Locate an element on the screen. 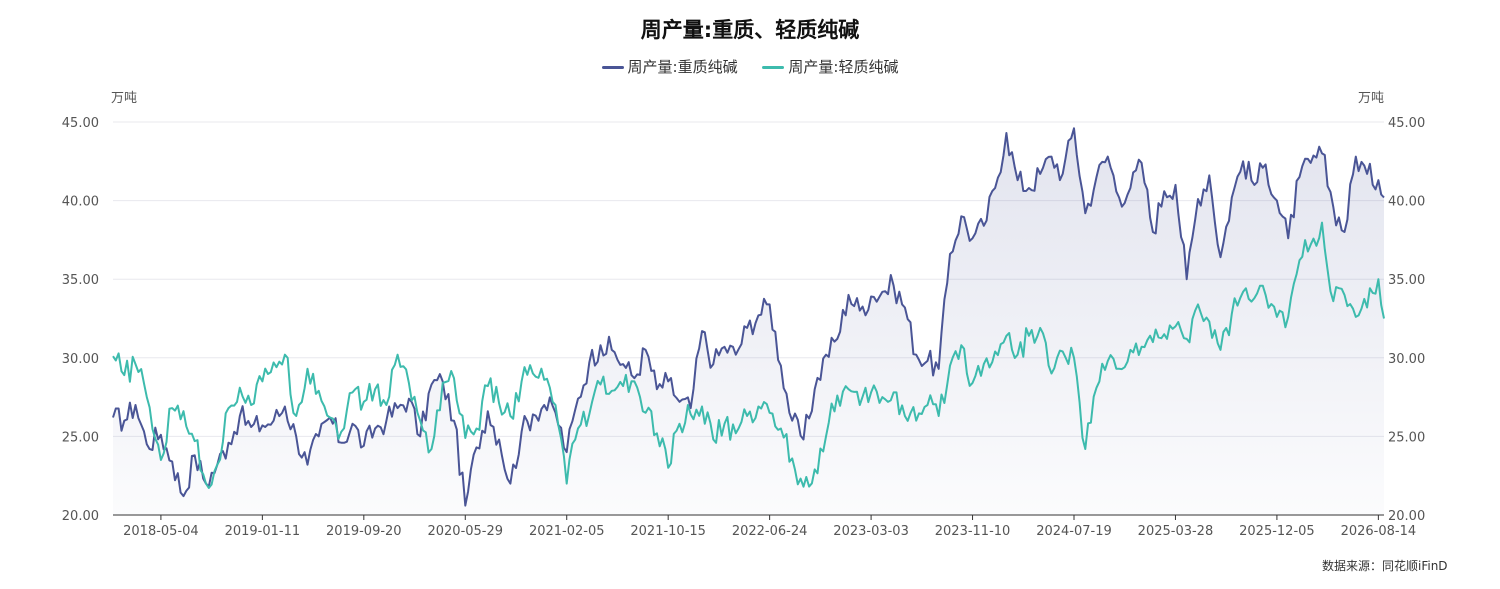 This screenshot has width=1500, height=589. legend-item-heavy: 周产量:重质纯碱 is located at coordinates (669, 66).